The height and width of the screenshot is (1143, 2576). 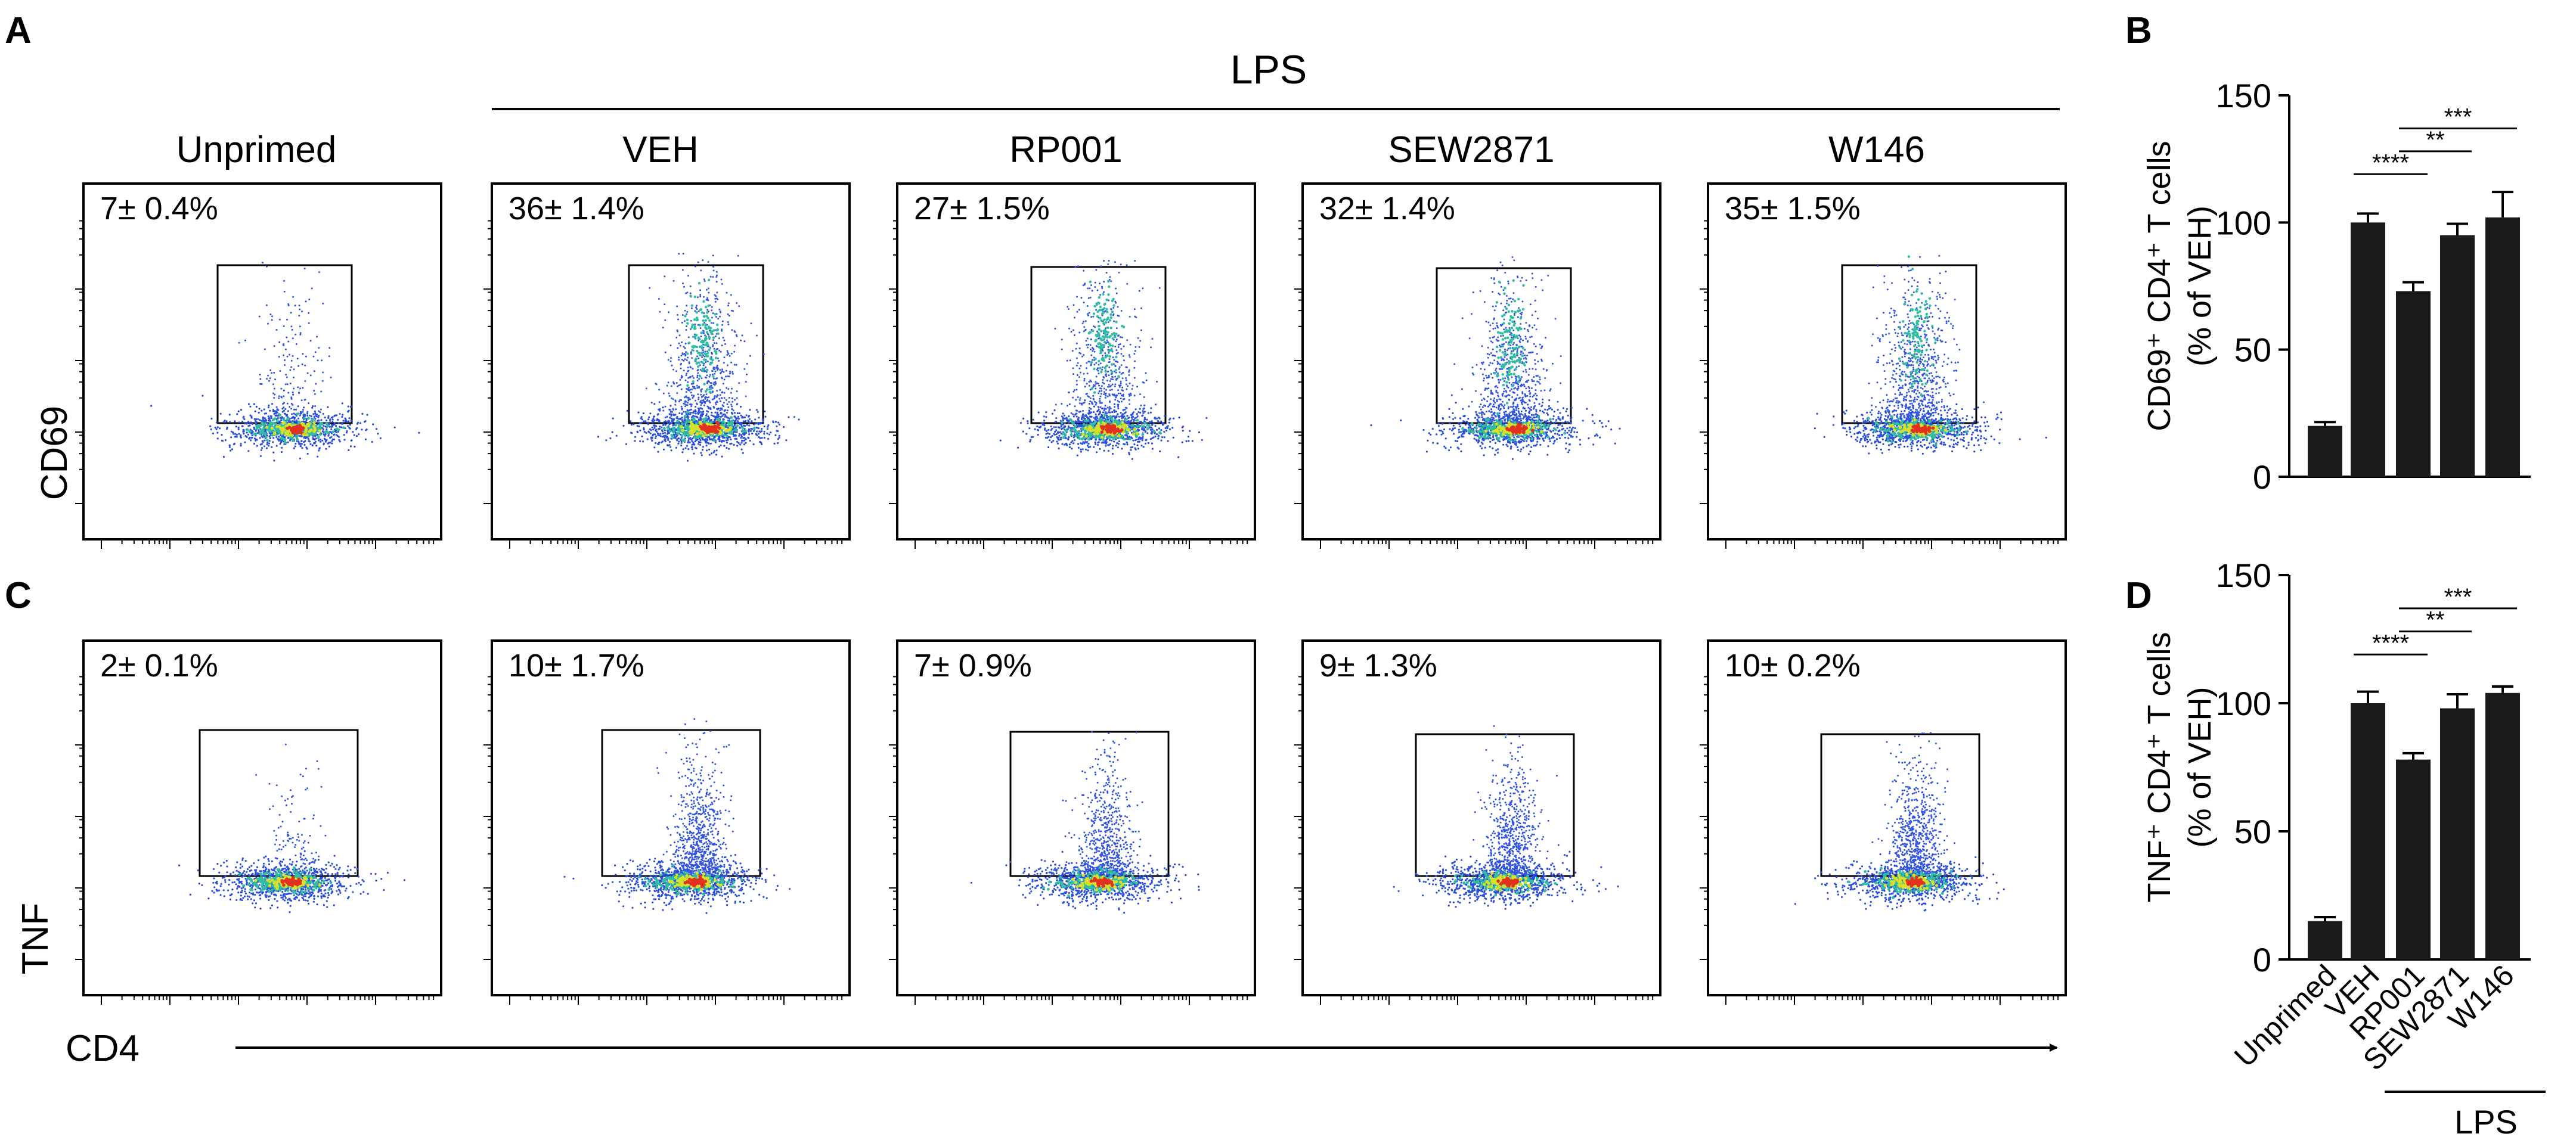 I want to click on flow-plot: 7± 0.9%, so click(x=1072, y=823).